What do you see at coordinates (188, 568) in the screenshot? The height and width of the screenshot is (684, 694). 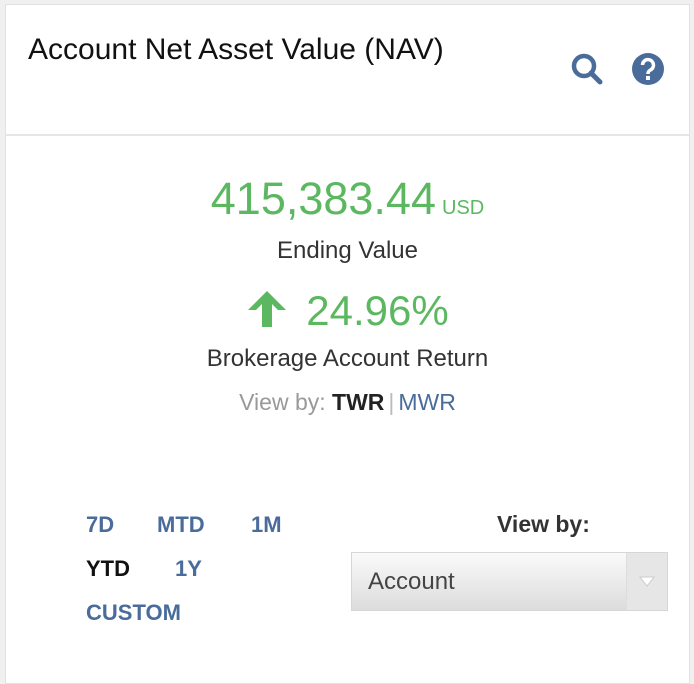 I see `period-1y: 1Y` at bounding box center [188, 568].